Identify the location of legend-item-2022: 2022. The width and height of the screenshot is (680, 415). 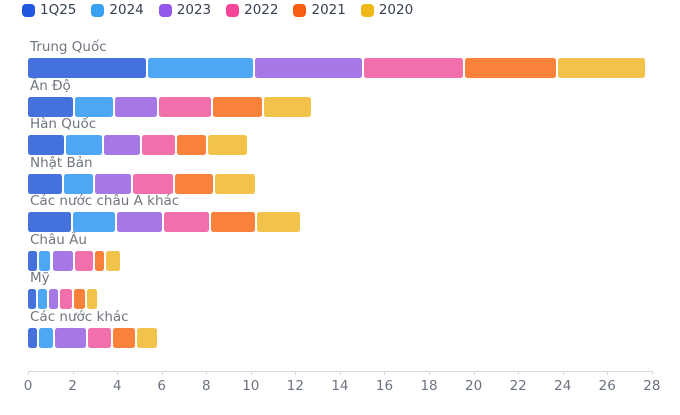
(252, 10).